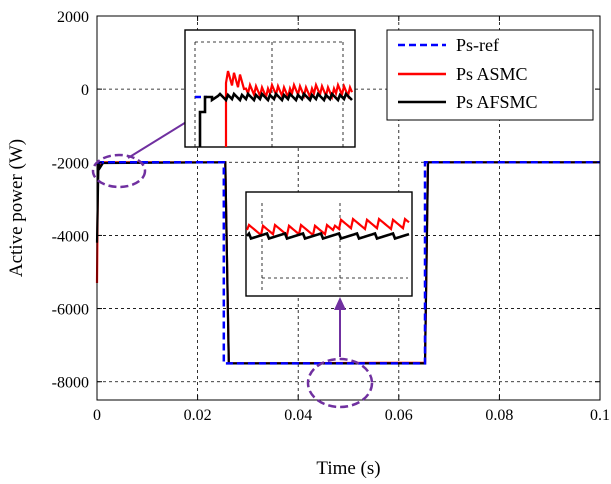  What do you see at coordinates (97, 415) in the screenshot?
I see `x-tick-label: 0` at bounding box center [97, 415].